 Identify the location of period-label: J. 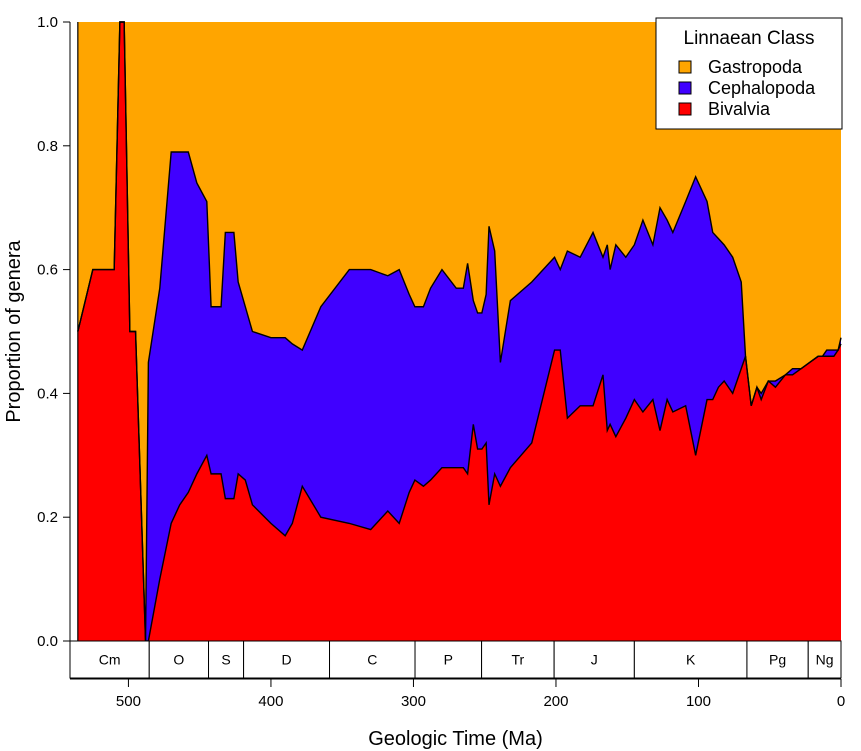
(594, 660).